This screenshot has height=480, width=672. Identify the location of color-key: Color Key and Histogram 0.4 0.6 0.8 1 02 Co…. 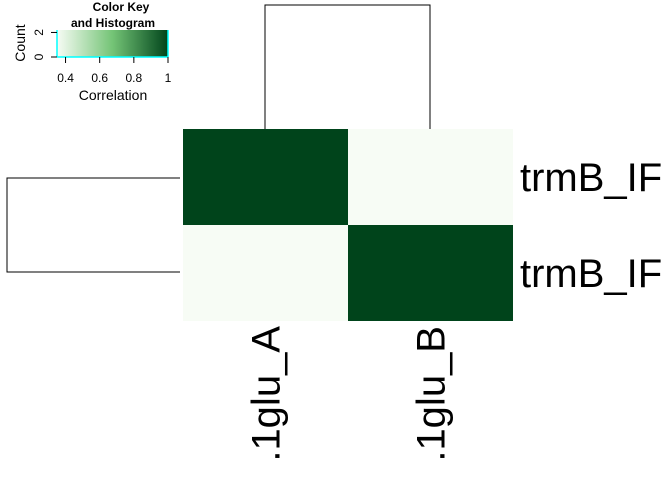
(92, 51).